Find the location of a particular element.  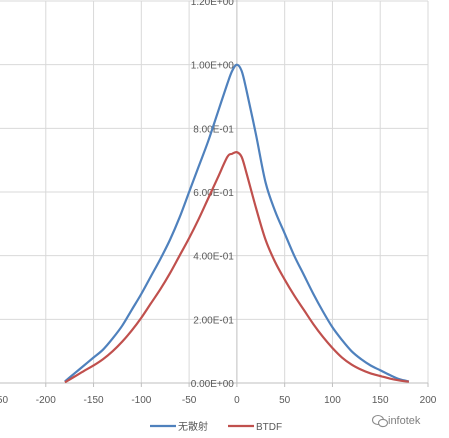

watermark: infotek is located at coordinates (396, 421).